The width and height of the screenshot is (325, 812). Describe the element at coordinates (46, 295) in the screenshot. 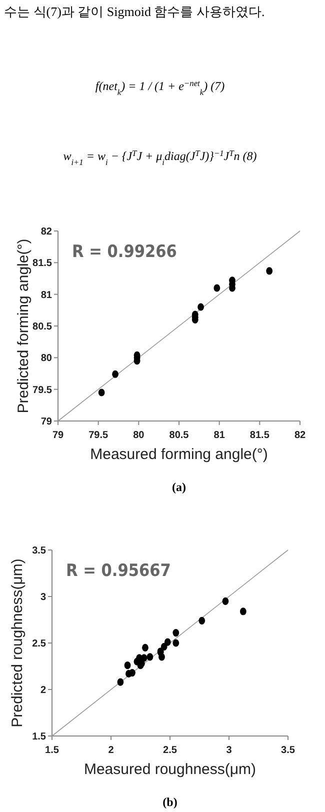

I see `y-tick-label: 81` at that location.